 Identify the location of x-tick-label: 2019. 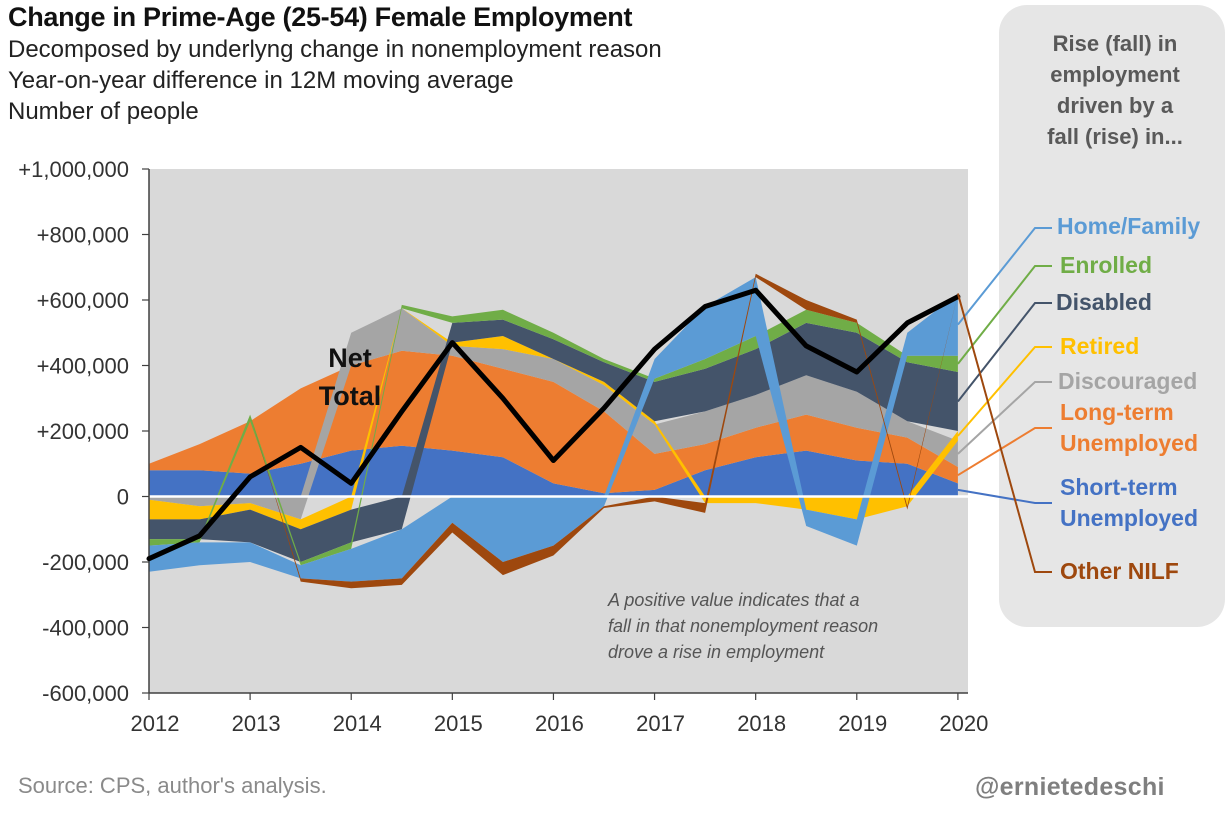
(862, 723).